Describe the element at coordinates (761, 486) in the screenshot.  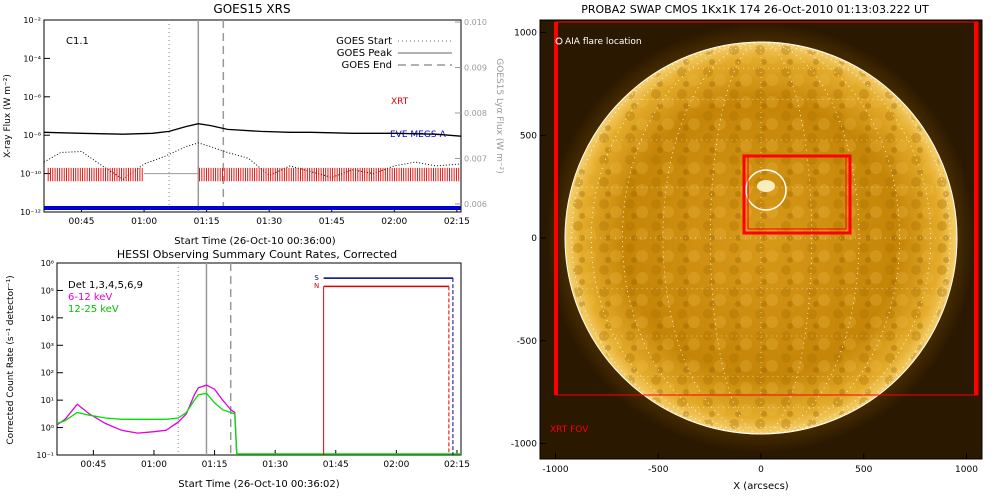
I see `swap-x-axis-label: X (arcsecs)` at that location.